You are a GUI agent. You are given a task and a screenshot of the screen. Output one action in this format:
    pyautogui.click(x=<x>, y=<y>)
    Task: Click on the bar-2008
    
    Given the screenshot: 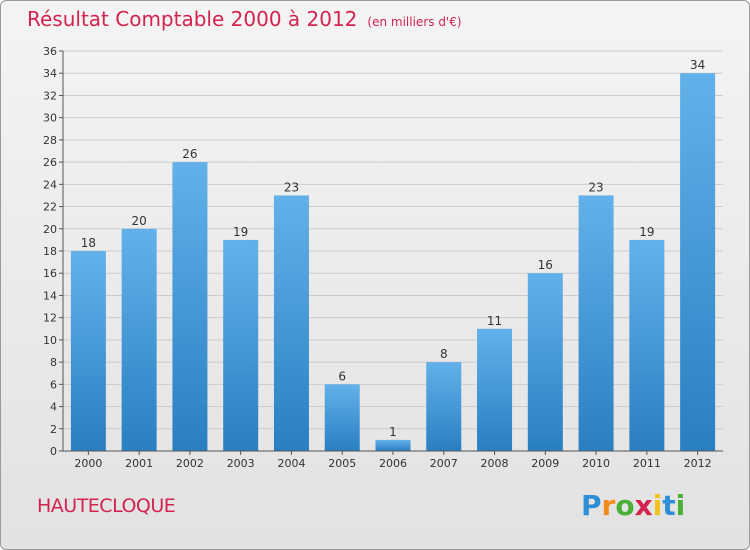 What is the action you would take?
    pyautogui.click(x=495, y=389)
    